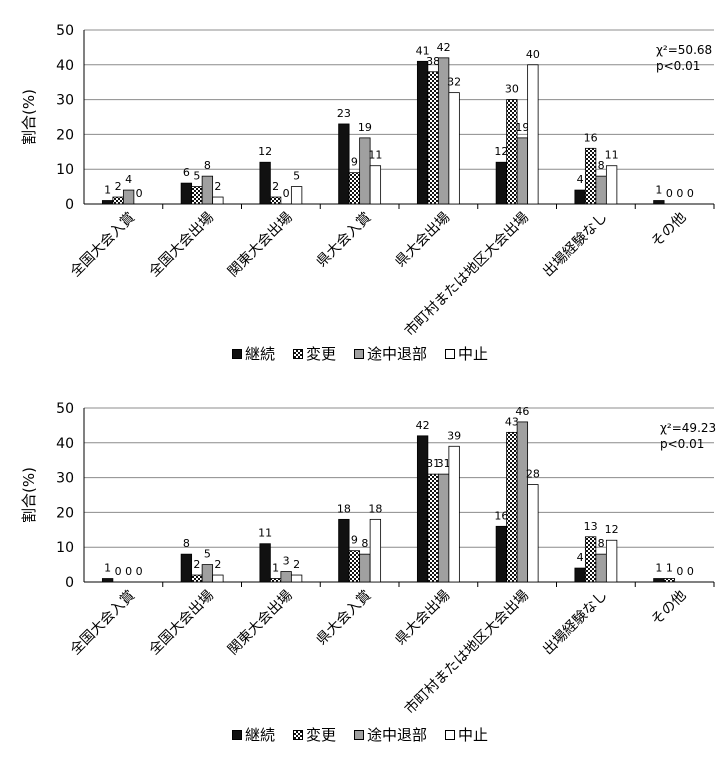  Describe the element at coordinates (591, 526) in the screenshot. I see `data-label: 13` at that location.